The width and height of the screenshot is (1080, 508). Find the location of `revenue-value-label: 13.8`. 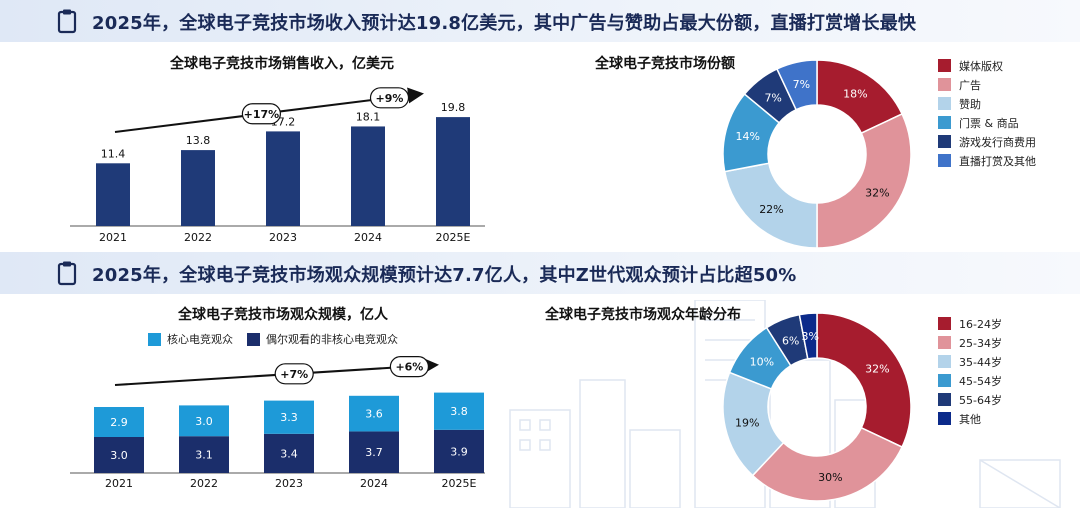

revenue-value-label: 13.8 is located at coordinates (198, 140).